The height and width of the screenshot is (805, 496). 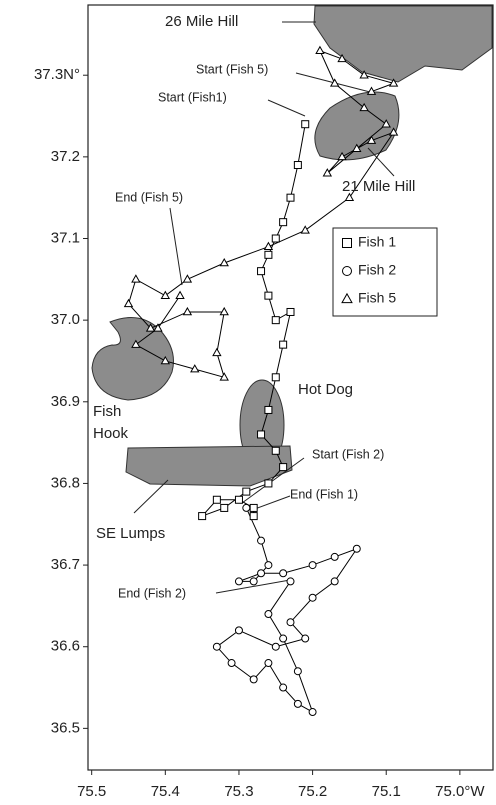 What do you see at coordinates (377, 270) in the screenshot?
I see `legend-label: Fish 2` at bounding box center [377, 270].